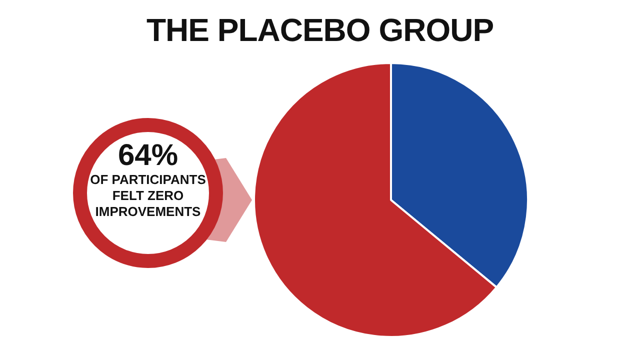  What do you see at coordinates (320, 30) in the screenshot?
I see `chart-title: THE PLACEBO GROUP` at bounding box center [320, 30].